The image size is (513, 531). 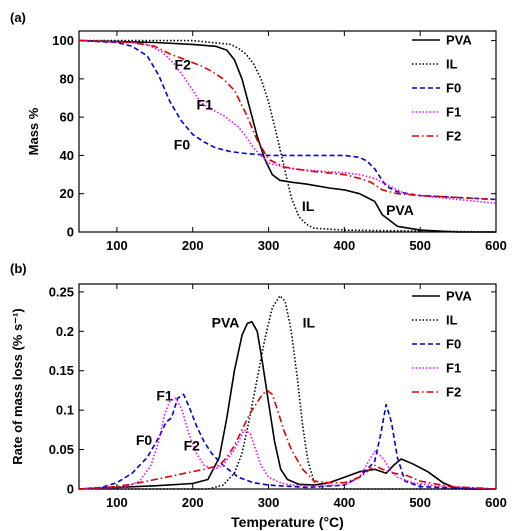 What do you see at coordinates (287, 522) in the screenshot?
I see `x-axis-label: Temperature (°C)` at bounding box center [287, 522].